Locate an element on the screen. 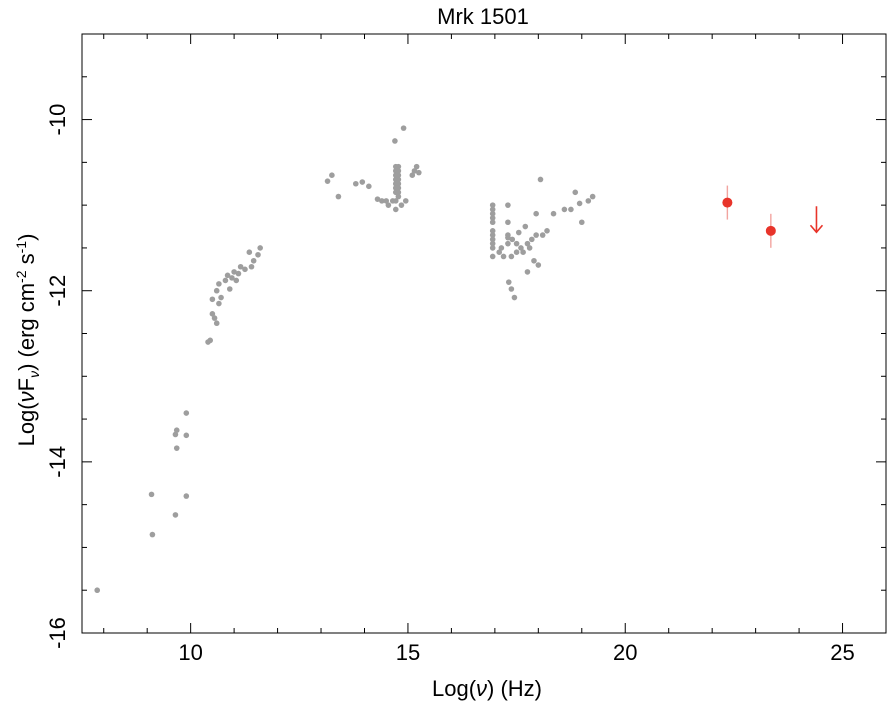  x-tick-label: 10 is located at coordinates (190, 652).